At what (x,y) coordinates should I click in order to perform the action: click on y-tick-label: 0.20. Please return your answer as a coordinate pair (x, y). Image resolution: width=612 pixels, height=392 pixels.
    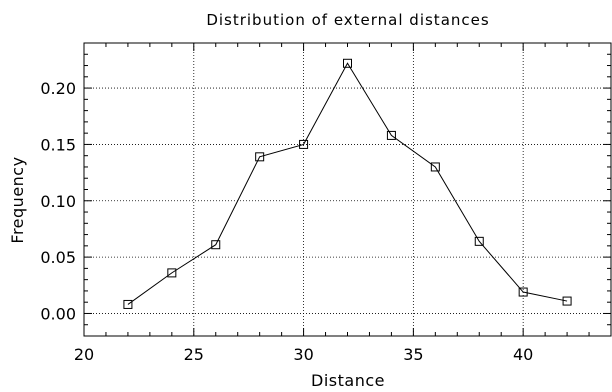
    Looking at the image, I should click on (58, 88).